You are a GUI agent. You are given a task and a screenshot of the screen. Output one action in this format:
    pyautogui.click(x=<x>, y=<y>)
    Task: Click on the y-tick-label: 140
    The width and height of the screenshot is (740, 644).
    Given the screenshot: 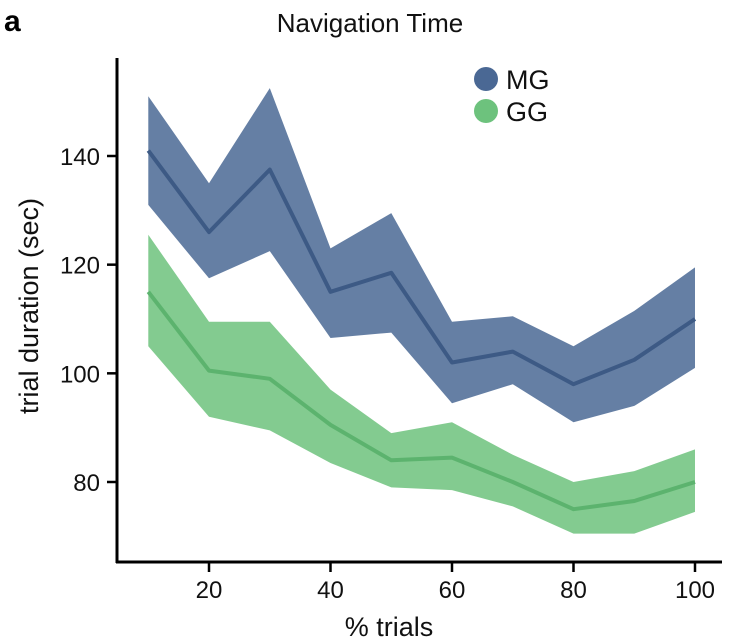 What is the action you would take?
    pyautogui.click(x=80, y=157)
    